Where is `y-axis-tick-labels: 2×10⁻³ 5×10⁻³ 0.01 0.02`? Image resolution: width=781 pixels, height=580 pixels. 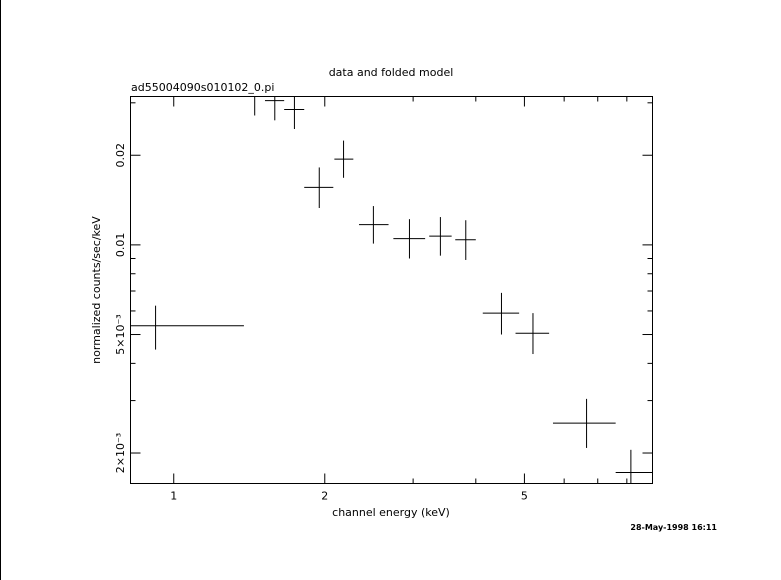
y-axis-tick-labels: 2×10⁻³ 5×10⁻³ 0.01 0.02 is located at coordinates (120, 308).